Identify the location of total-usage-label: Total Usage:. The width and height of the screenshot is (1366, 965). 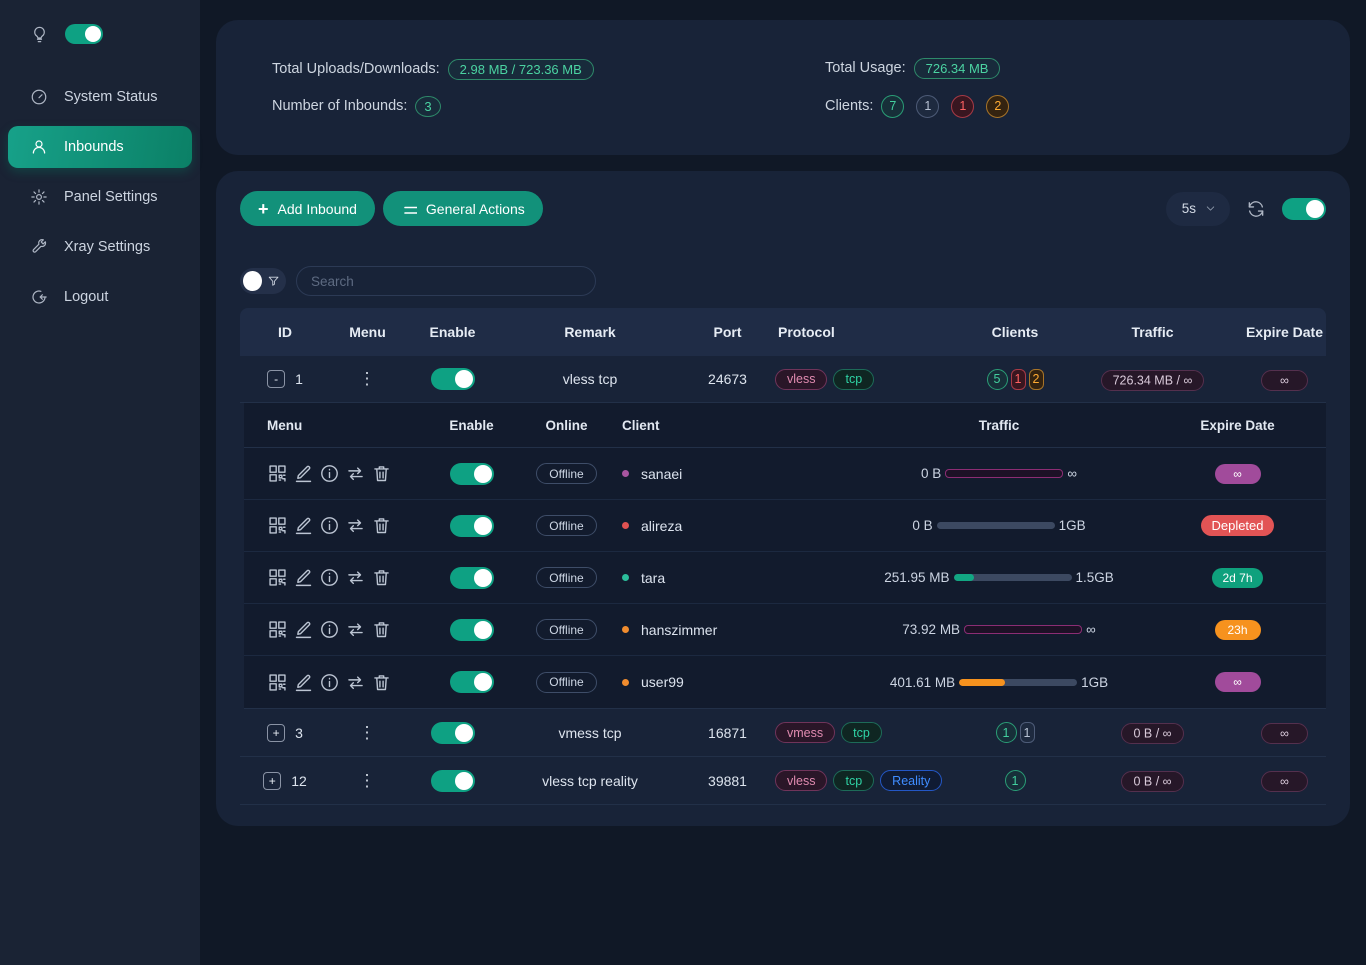
(865, 68).